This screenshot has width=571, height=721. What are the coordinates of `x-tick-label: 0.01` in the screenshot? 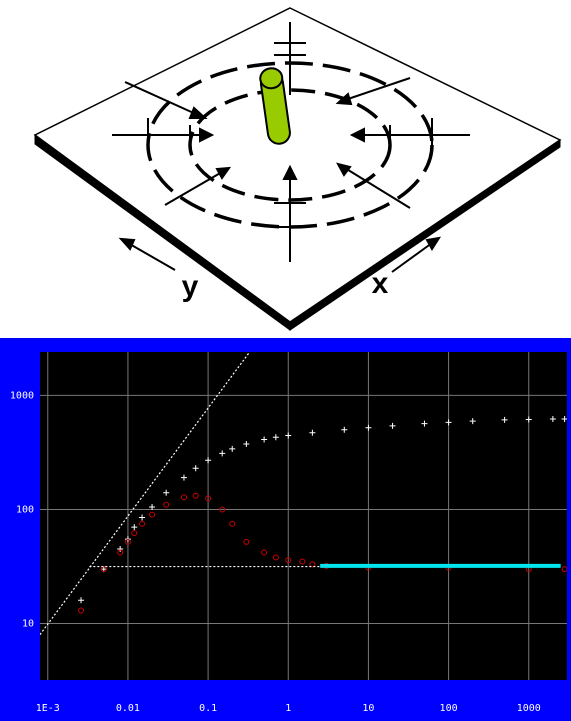 It's located at (128, 708).